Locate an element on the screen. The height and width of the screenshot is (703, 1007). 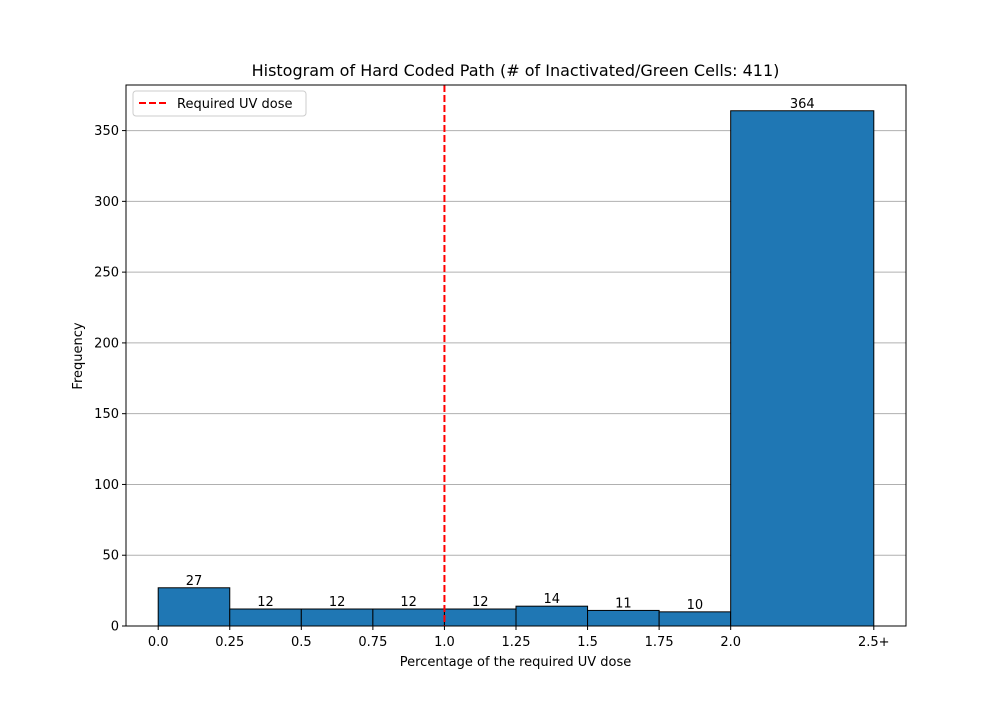
y-tick-label: 100 is located at coordinates (106, 485).